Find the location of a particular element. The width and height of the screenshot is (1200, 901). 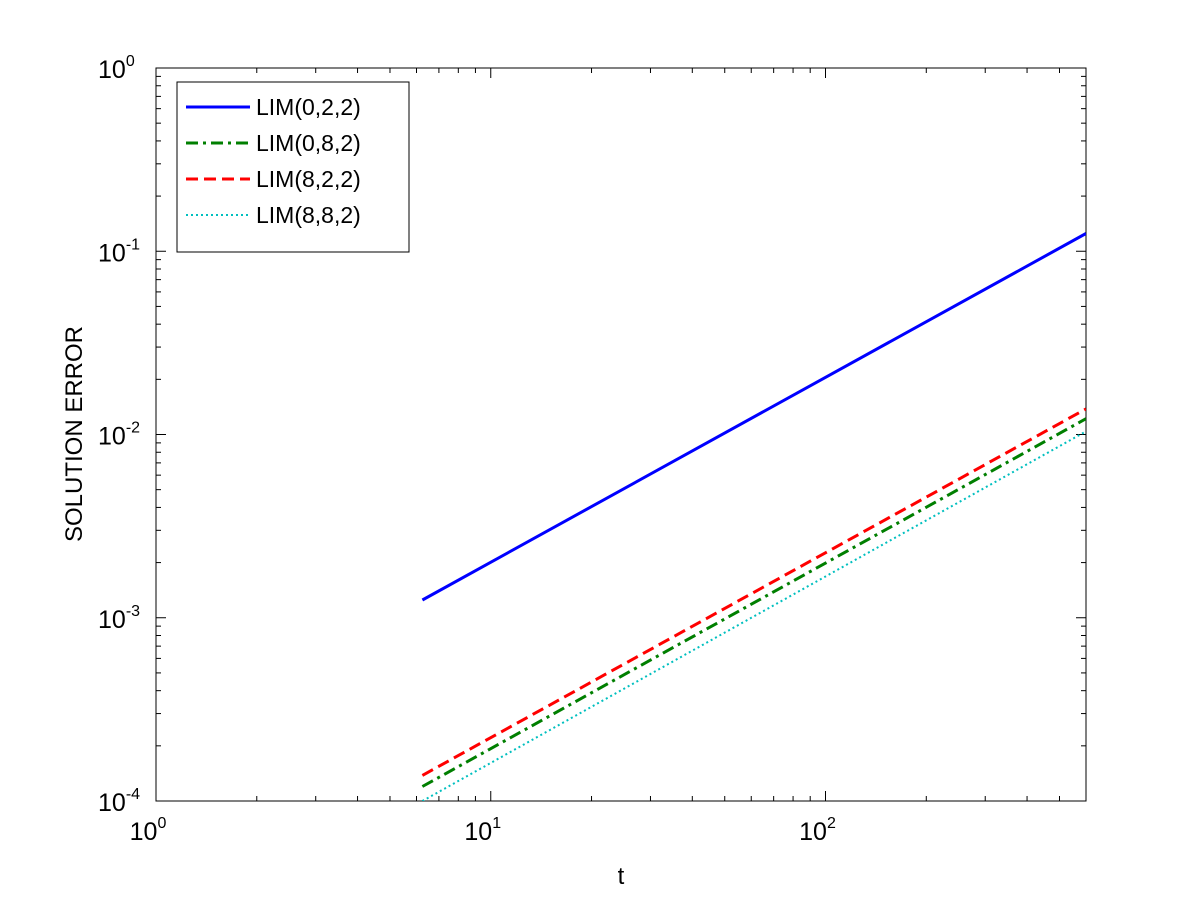

legend-label-2: LIM(0,8,2) is located at coordinates (308, 143).